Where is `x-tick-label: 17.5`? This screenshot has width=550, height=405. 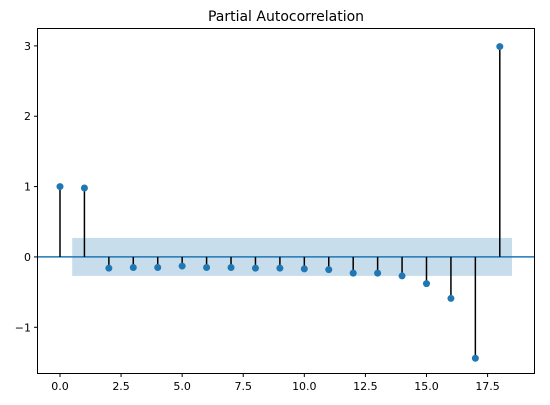 x-tick-label: 17.5 is located at coordinates (487, 386).